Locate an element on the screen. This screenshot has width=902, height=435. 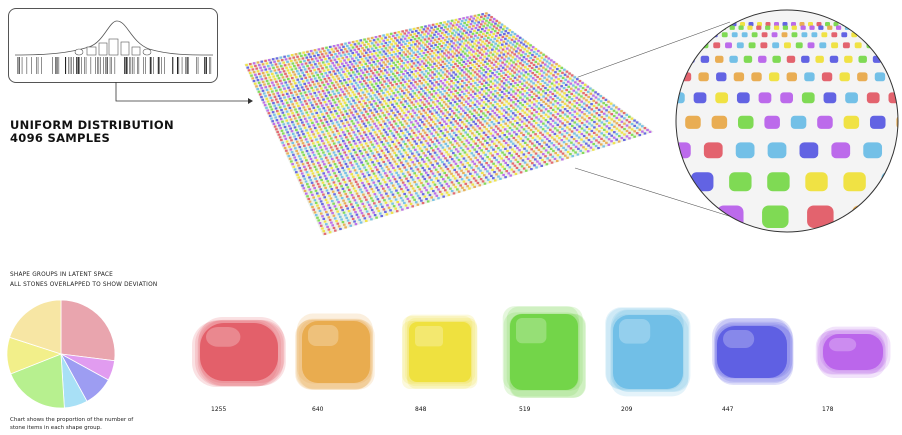
stone-yellow is located at coordinates (440, 351).